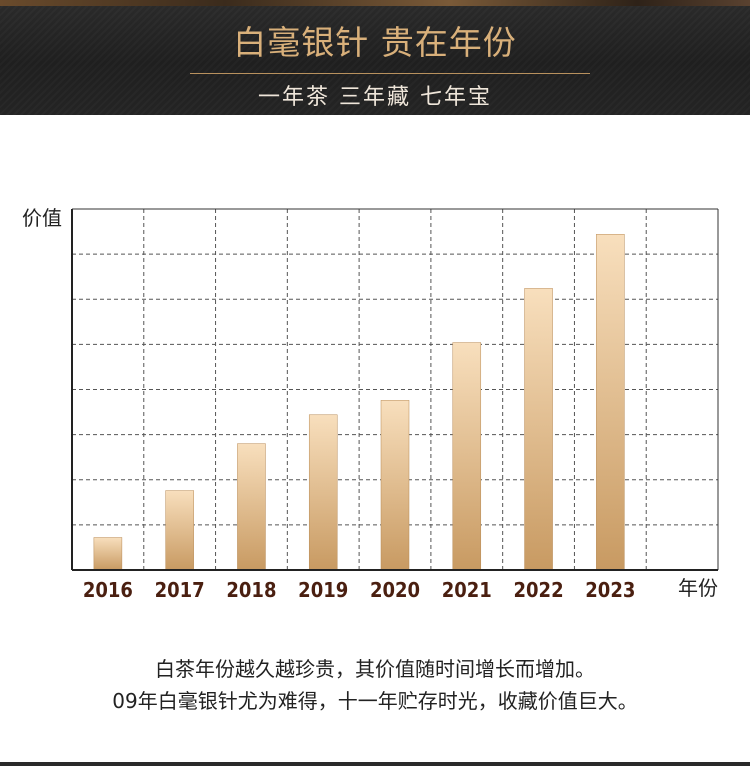 The image size is (750, 766). Describe the element at coordinates (375, 701) in the screenshot. I see `caption-line-2: 09年白毫银针尤为难得，十一年贮存时光，收藏价值巨大。` at that location.